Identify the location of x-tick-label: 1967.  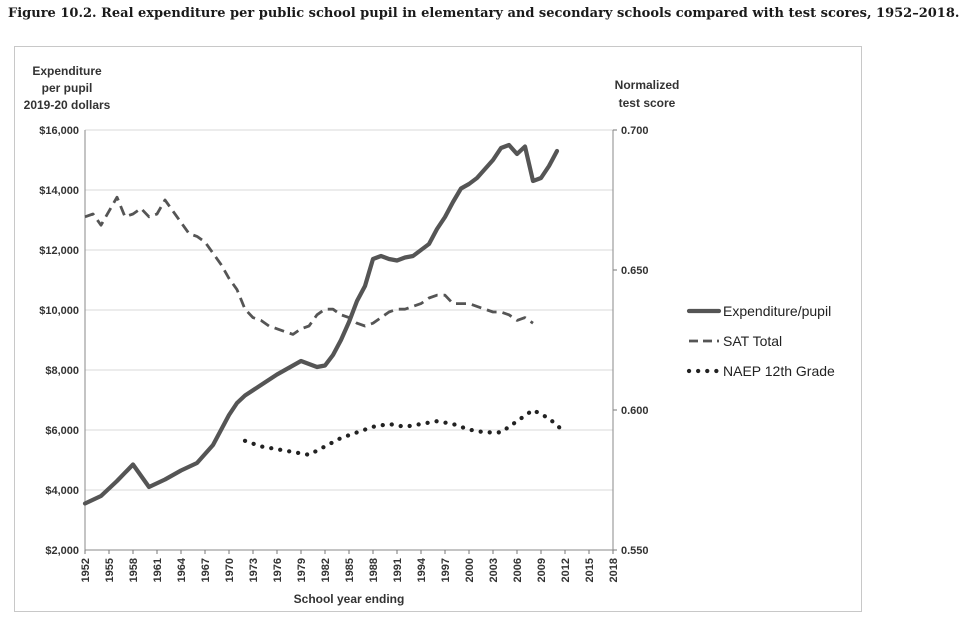
(206, 570).